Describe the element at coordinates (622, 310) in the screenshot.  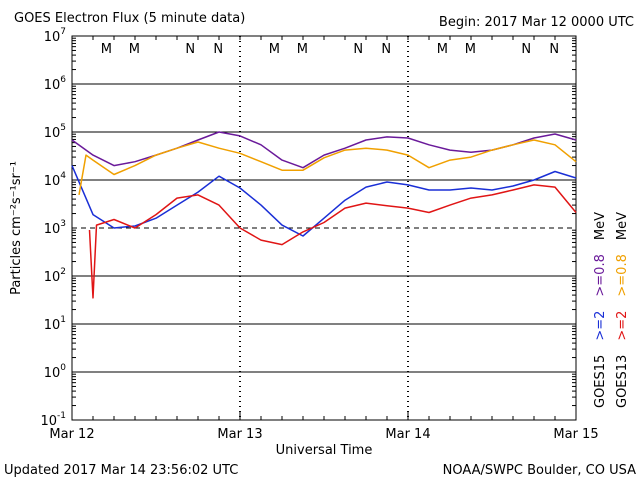
I see `legend-column: GOES13 >=2 >=0.8 MeV` at that location.